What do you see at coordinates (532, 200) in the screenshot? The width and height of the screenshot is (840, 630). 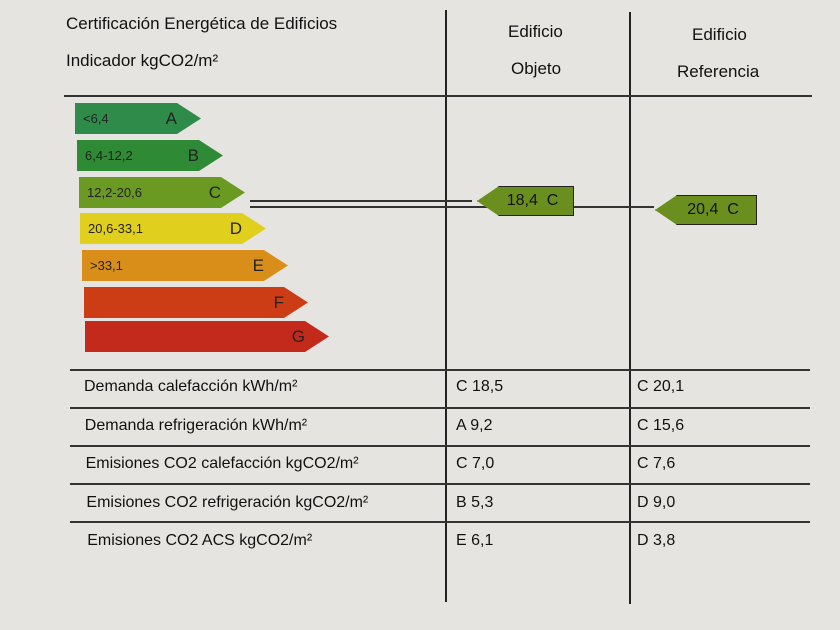 I see `object-rating: 18,4 C` at bounding box center [532, 200].